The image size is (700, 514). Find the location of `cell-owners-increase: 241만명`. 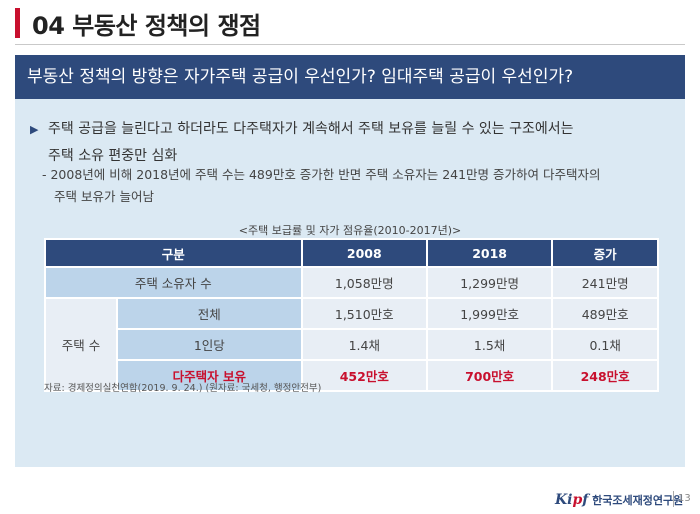

cell-owners-increase: 241만명 is located at coordinates (605, 282).